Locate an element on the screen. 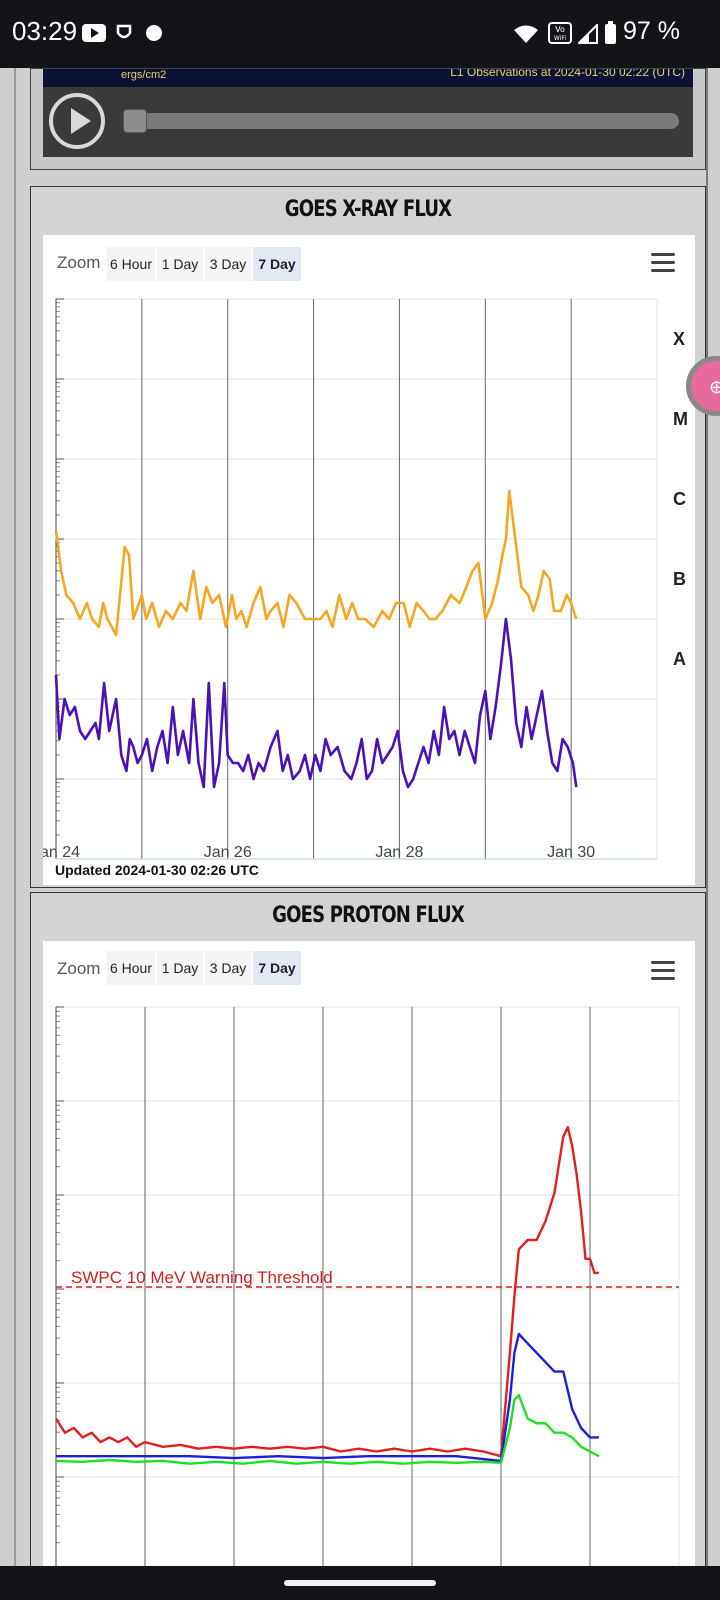 The image size is (720, 1600). proton-zoom-1-day-button: 1 Day is located at coordinates (180, 968).